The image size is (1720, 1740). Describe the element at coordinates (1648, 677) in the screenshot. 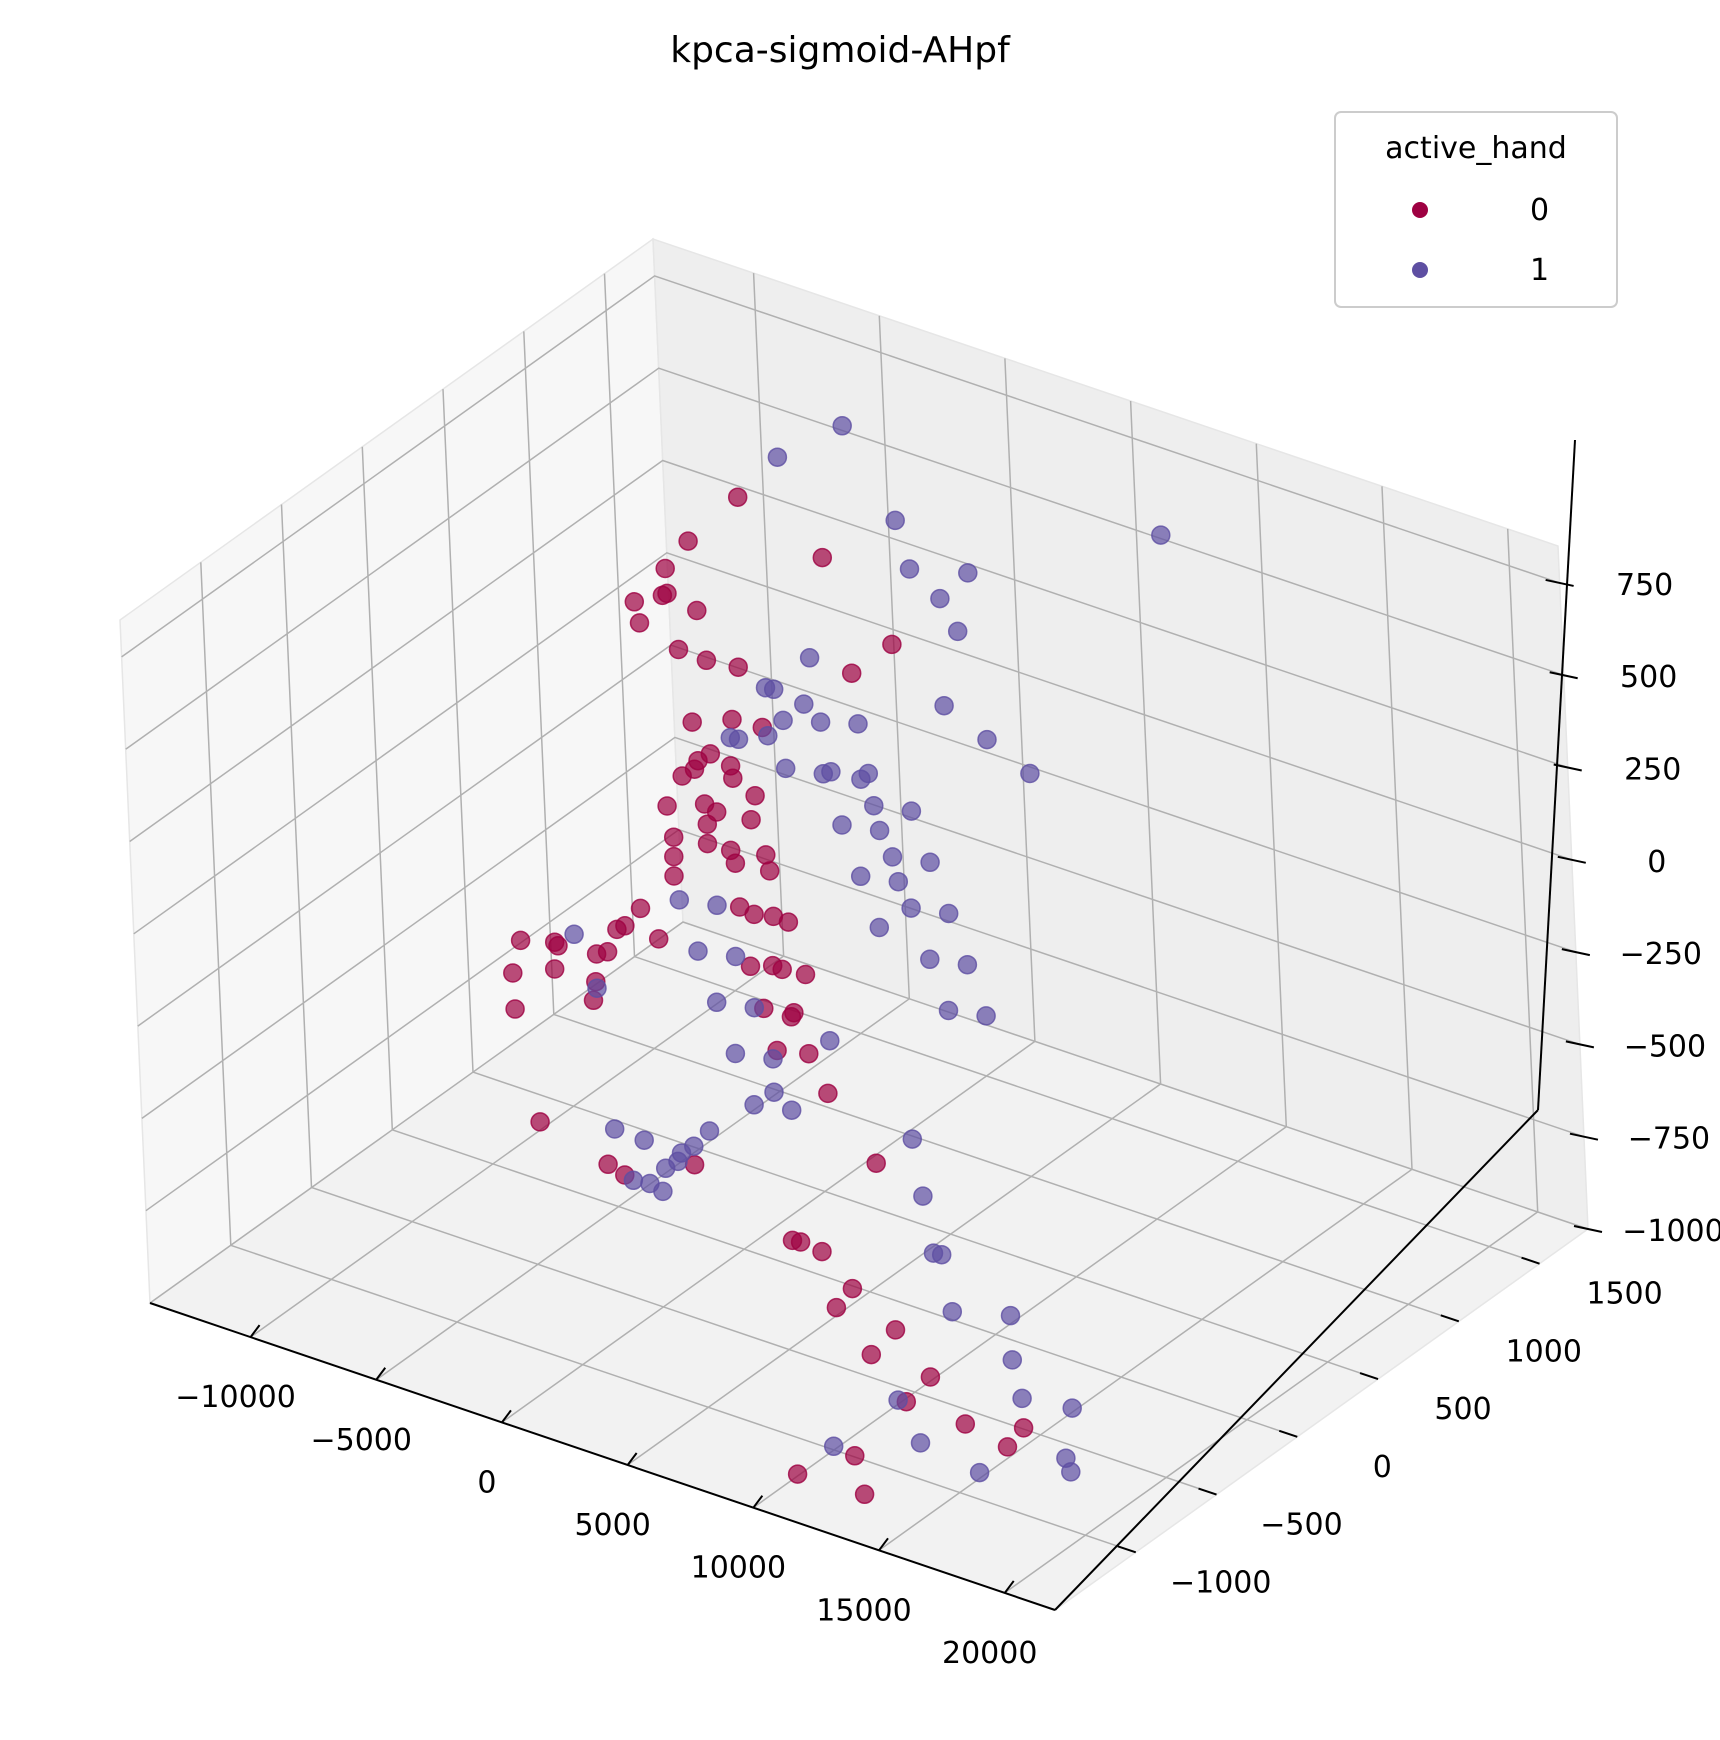

I see `z-tick-label-6: 500` at that location.